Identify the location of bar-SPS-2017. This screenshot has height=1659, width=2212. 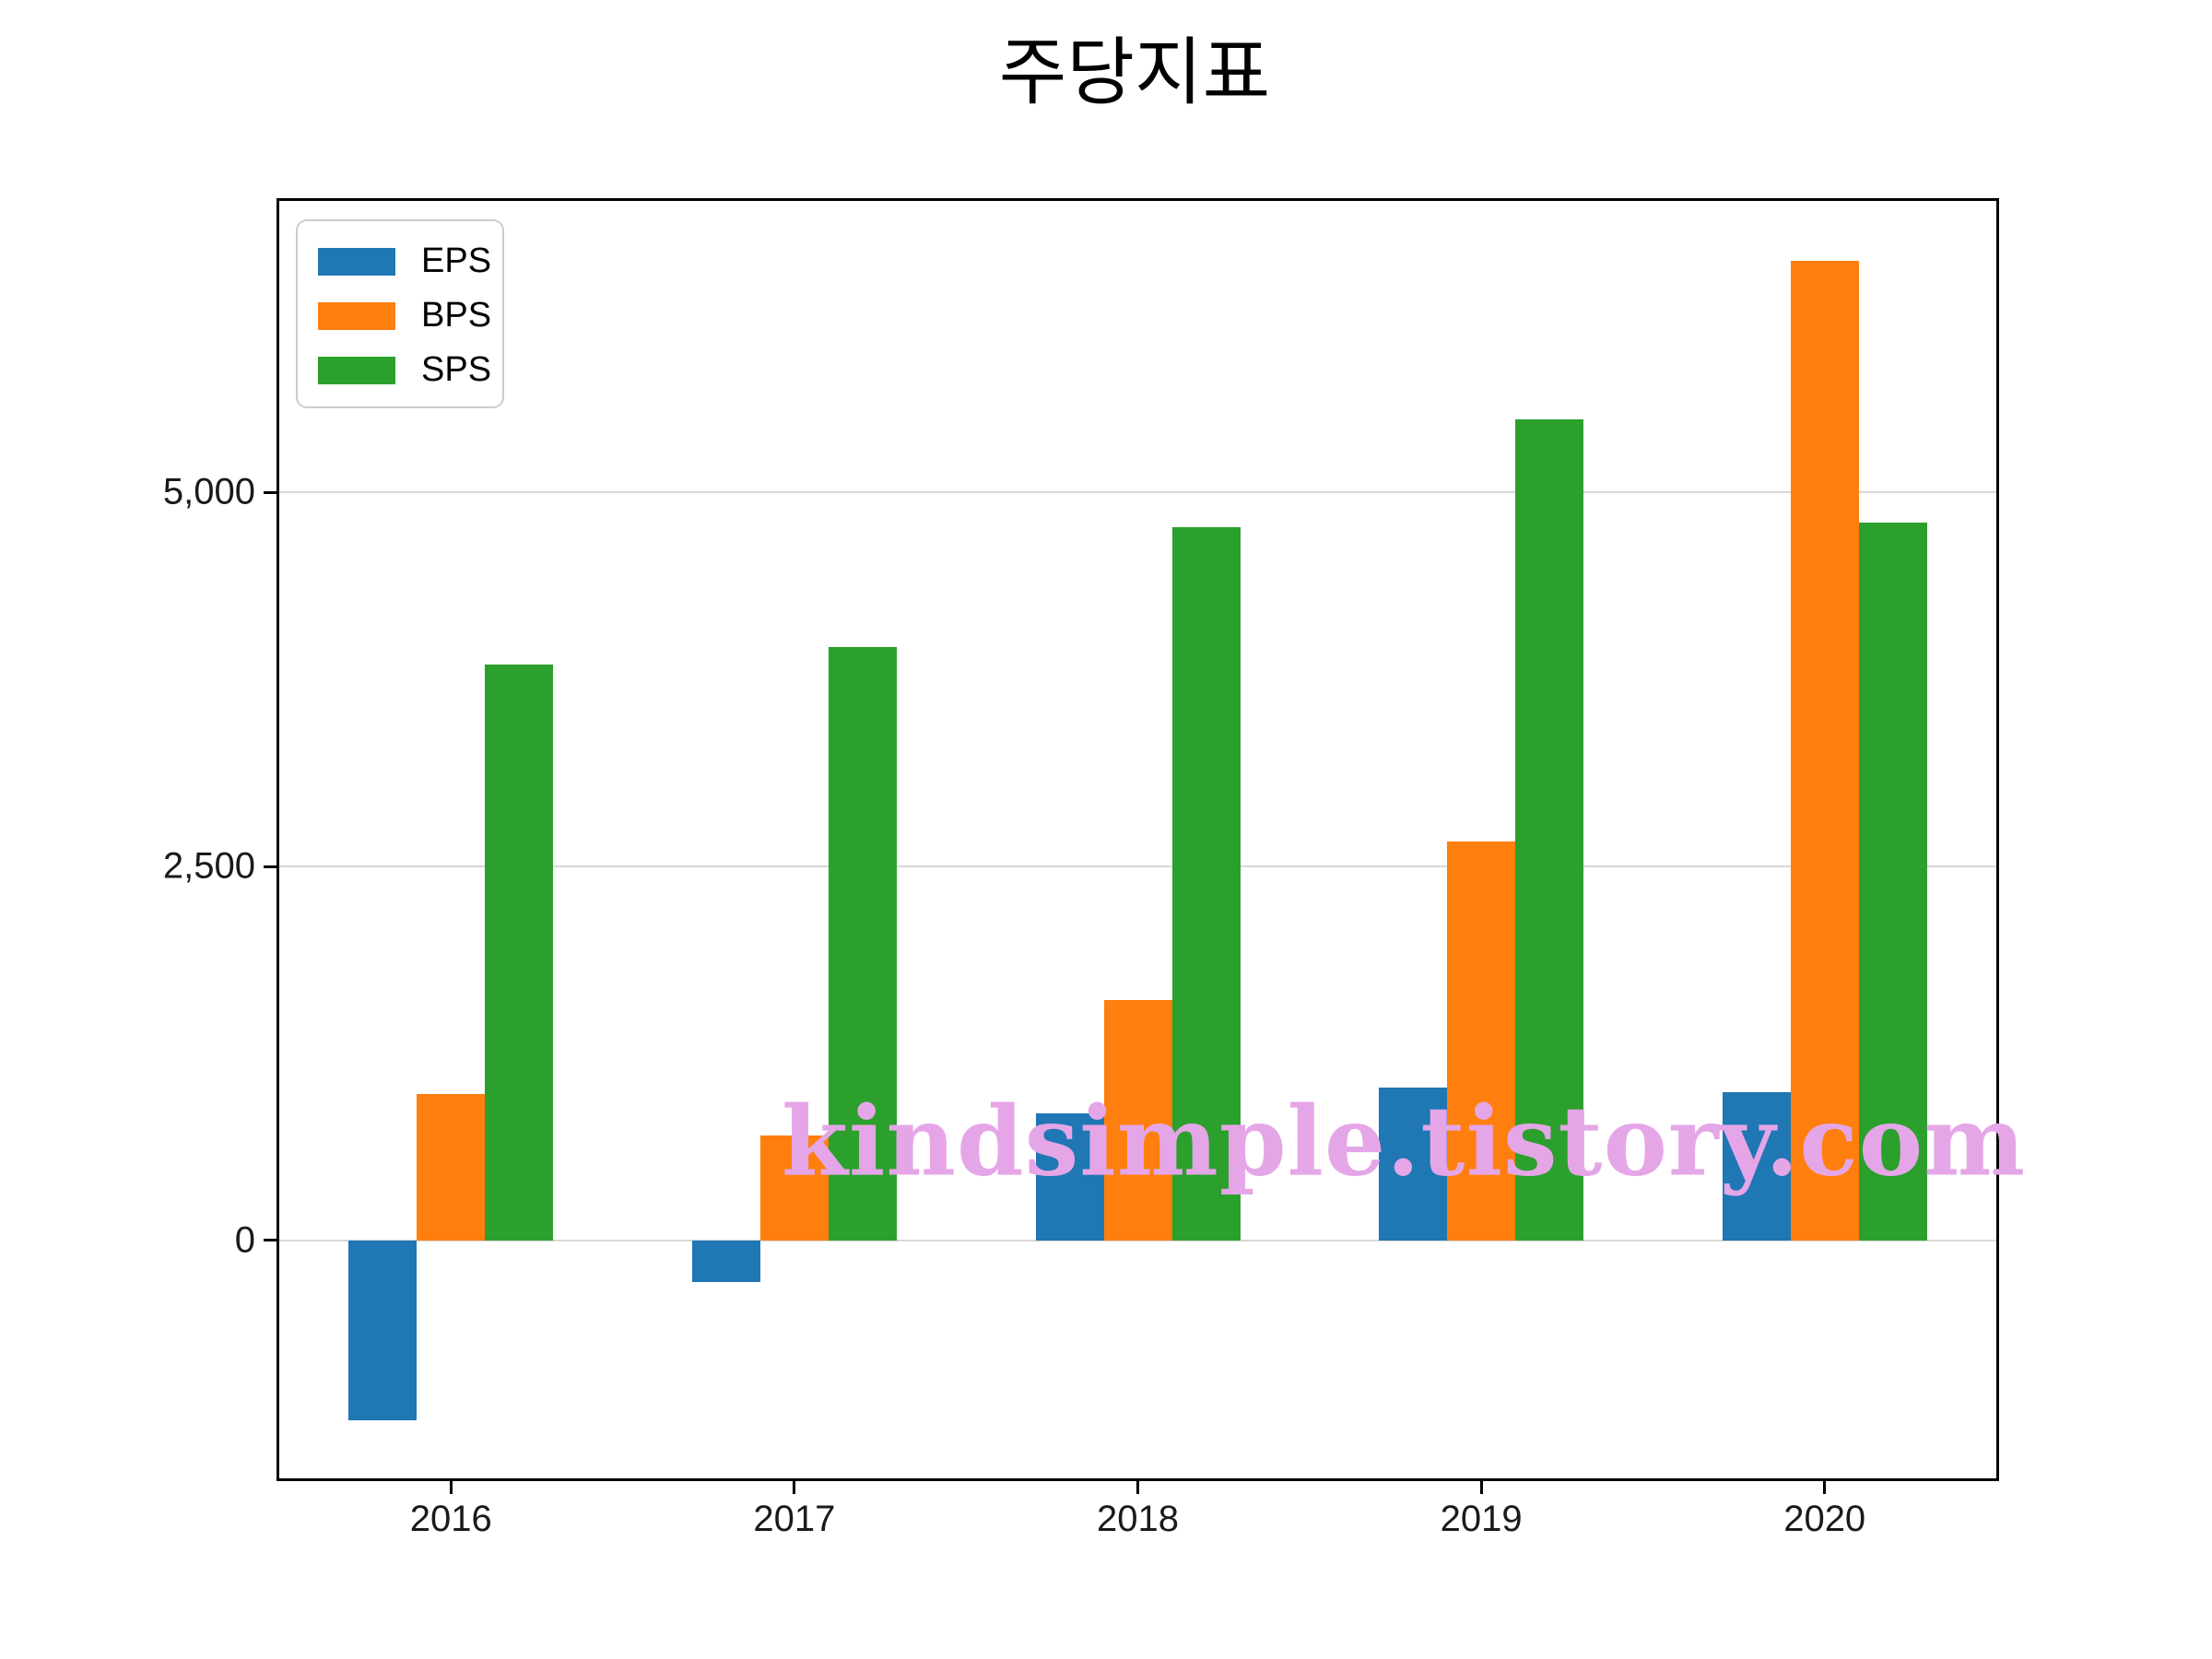
(862, 943).